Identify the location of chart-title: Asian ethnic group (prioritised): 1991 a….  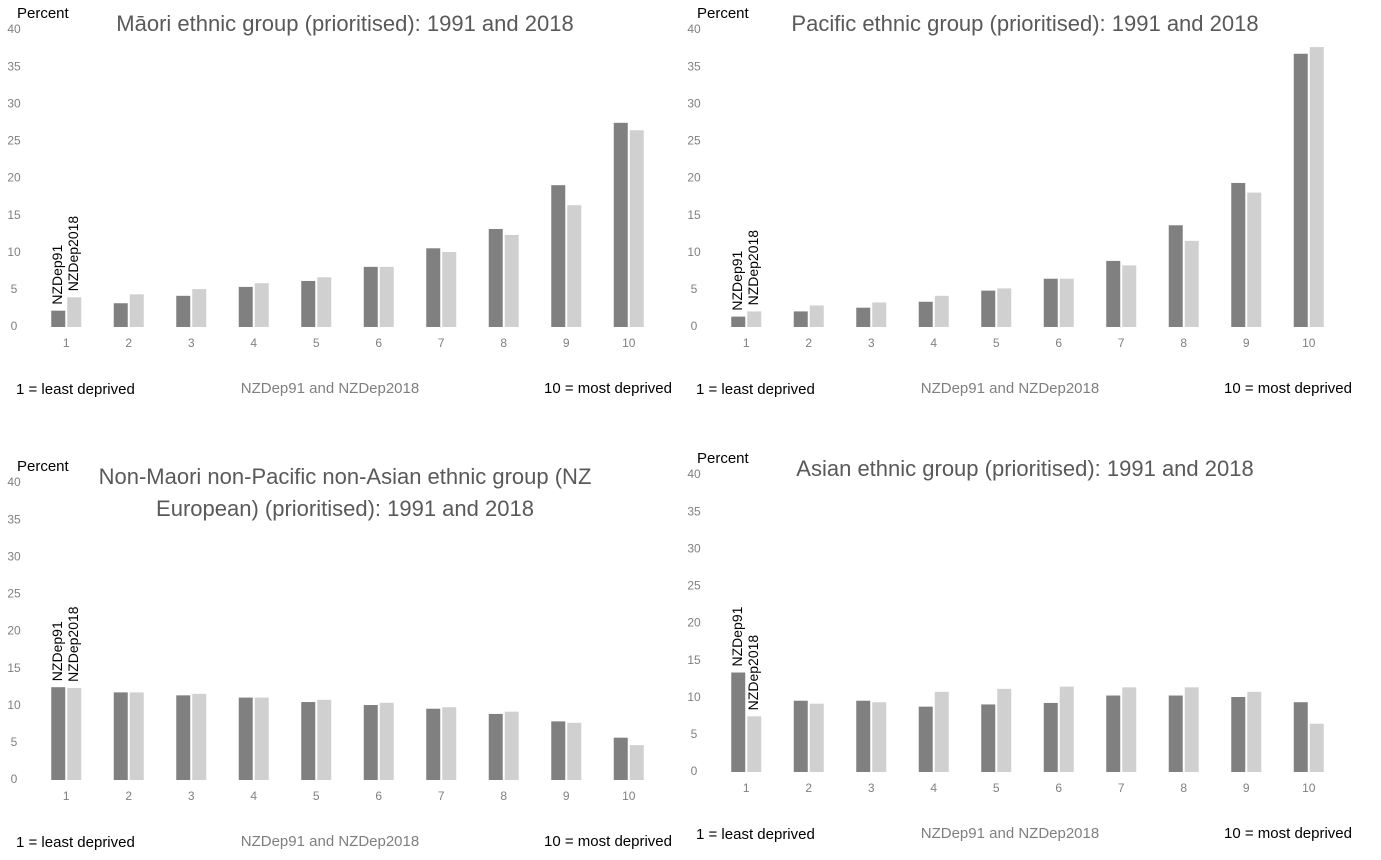
(1025, 468).